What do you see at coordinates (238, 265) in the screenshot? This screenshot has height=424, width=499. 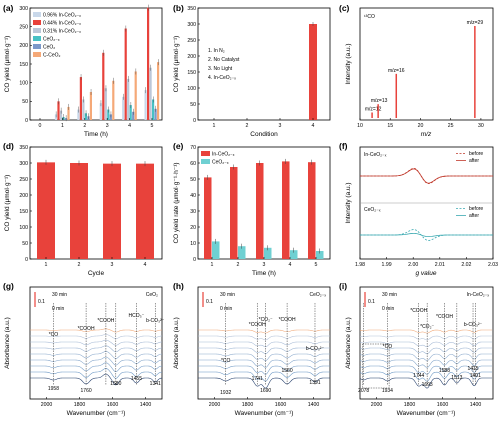 I see `panel-e-xtick-label-1: 2` at bounding box center [238, 265].